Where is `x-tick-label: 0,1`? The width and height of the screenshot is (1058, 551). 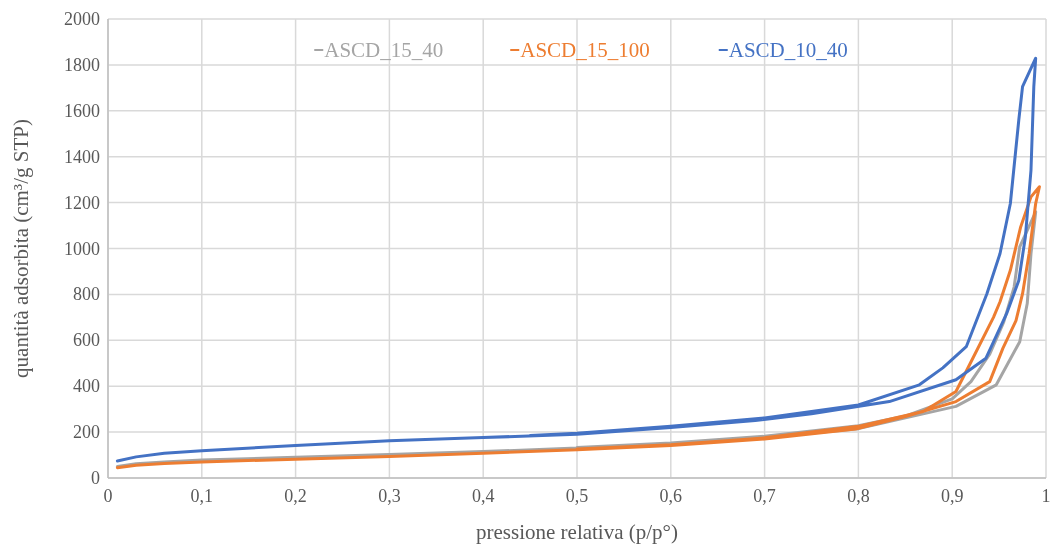 x-tick-label: 0,1 is located at coordinates (202, 496).